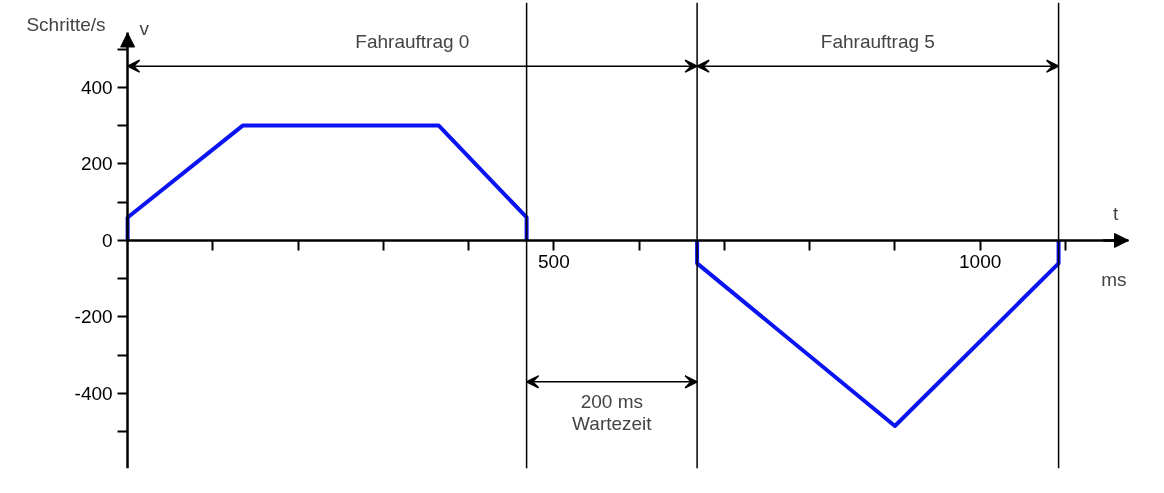 Image resolution: width=1164 pixels, height=493 pixels. Describe the element at coordinates (877, 42) in the screenshot. I see `annotation: Fahrauftrag 5` at that location.